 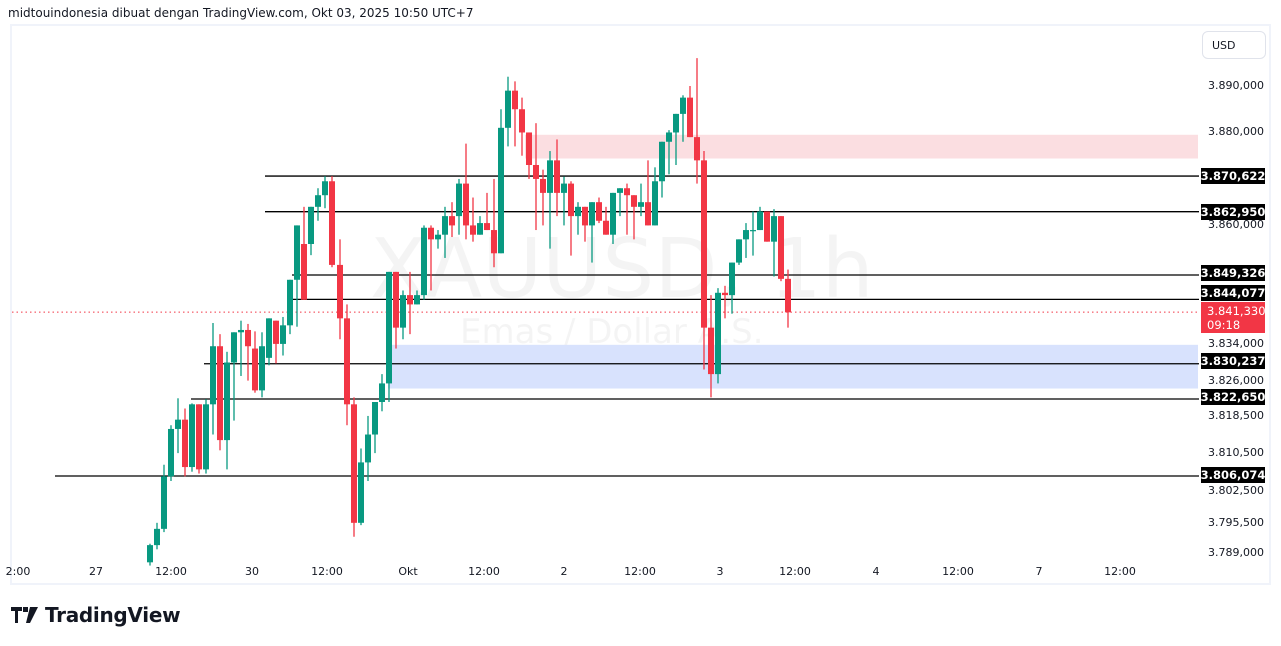 What do you see at coordinates (1236, 522) in the screenshot?
I see `price-axis-label: 3.795,500` at bounding box center [1236, 522].